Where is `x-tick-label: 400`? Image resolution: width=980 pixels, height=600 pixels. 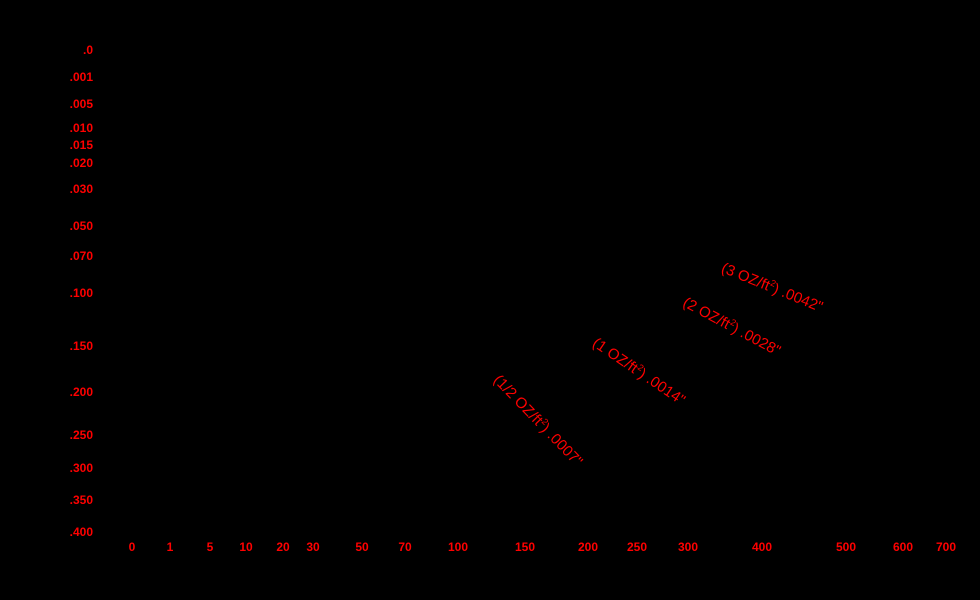
x-tick-label: 400 is located at coordinates (762, 547).